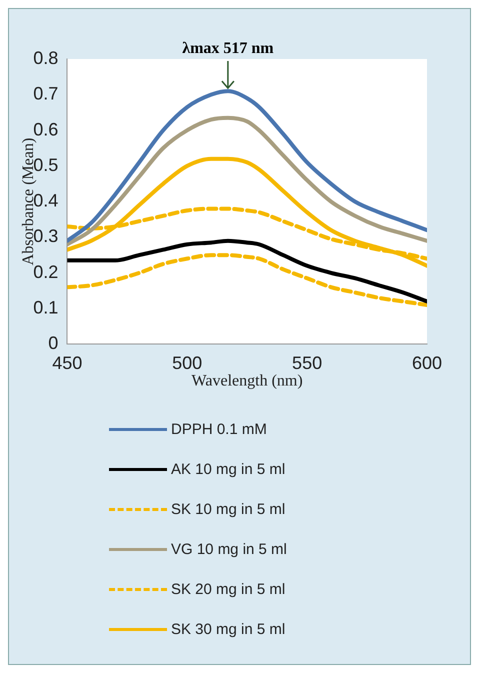  What do you see at coordinates (219, 429) in the screenshot?
I see `legend-label: DPPH 0.1 mM` at bounding box center [219, 429].